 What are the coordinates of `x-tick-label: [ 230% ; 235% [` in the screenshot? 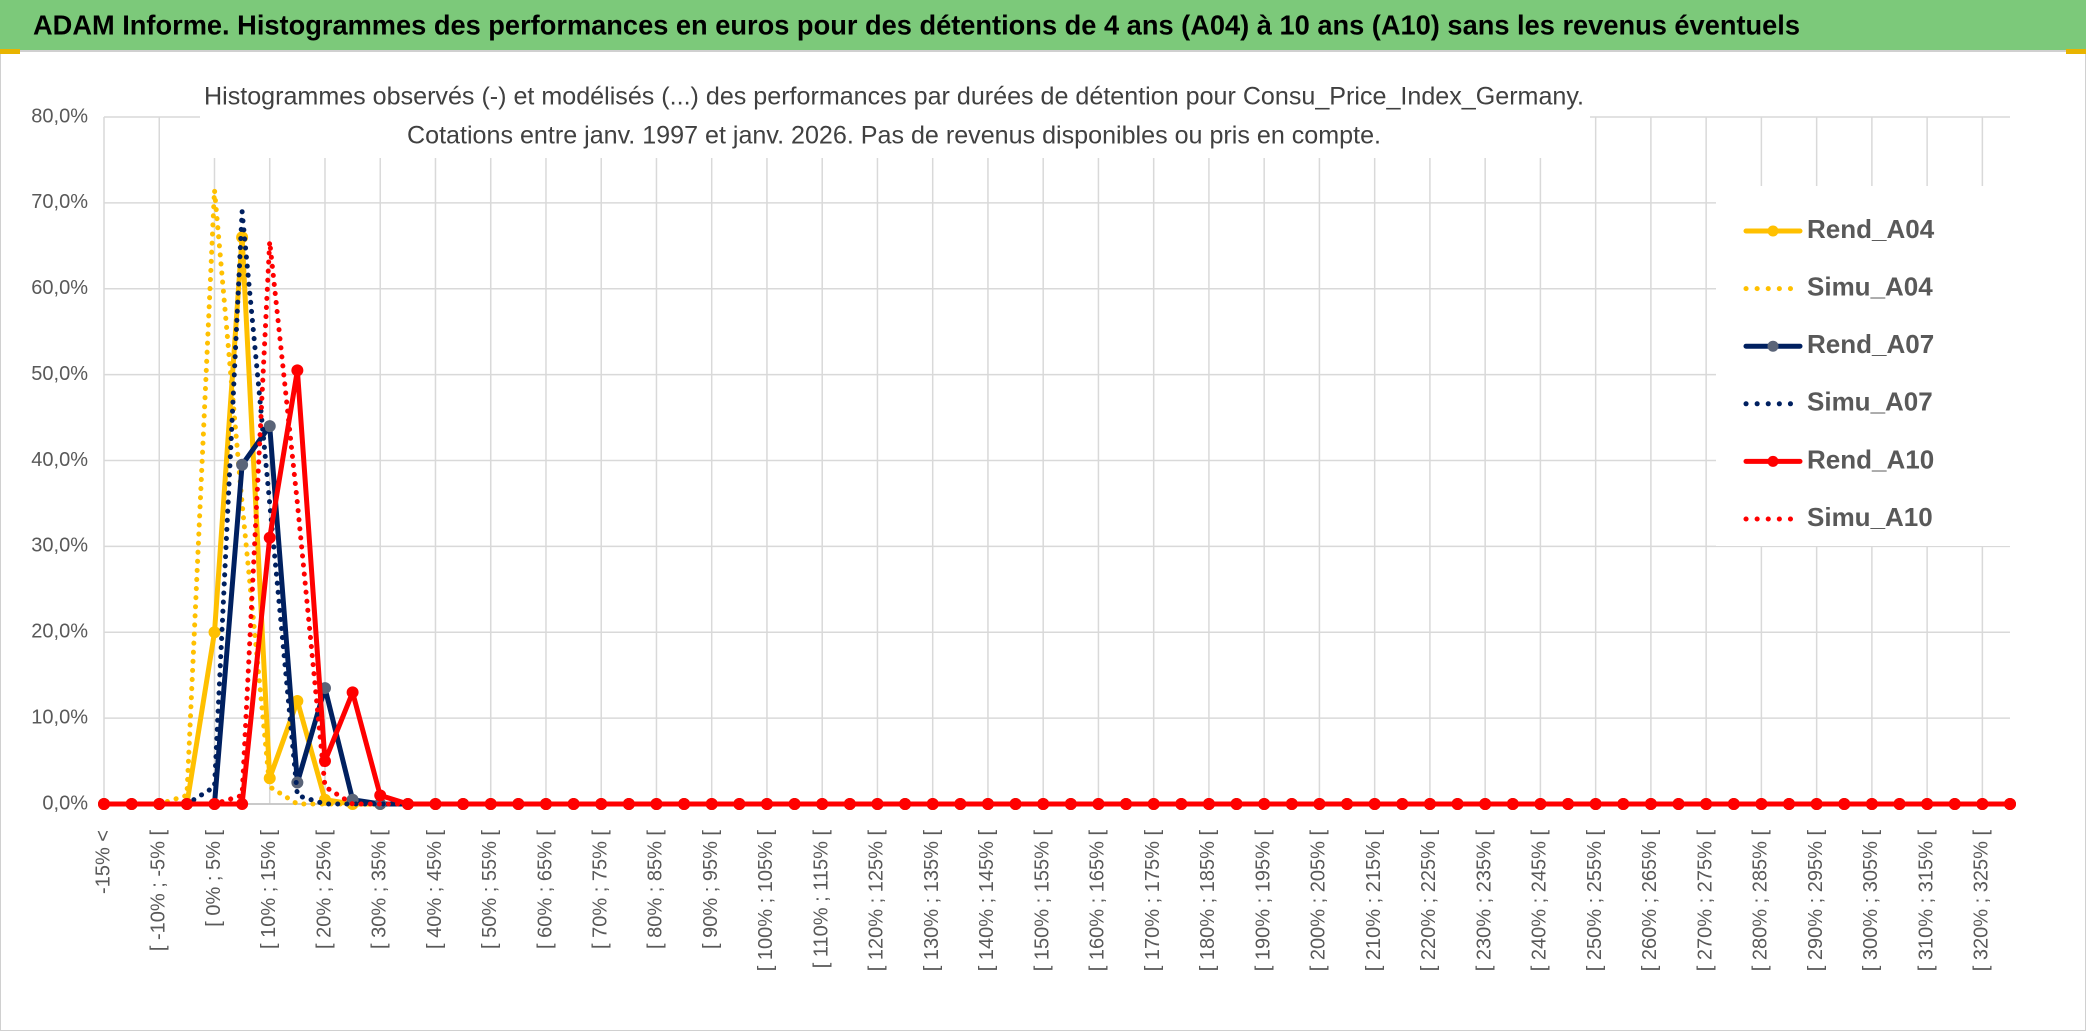 It's located at (1484, 901).